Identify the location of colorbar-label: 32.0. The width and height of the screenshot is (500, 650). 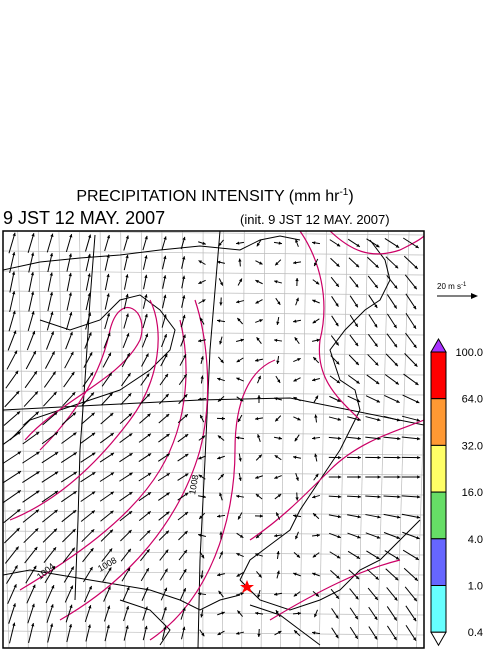
(472, 446).